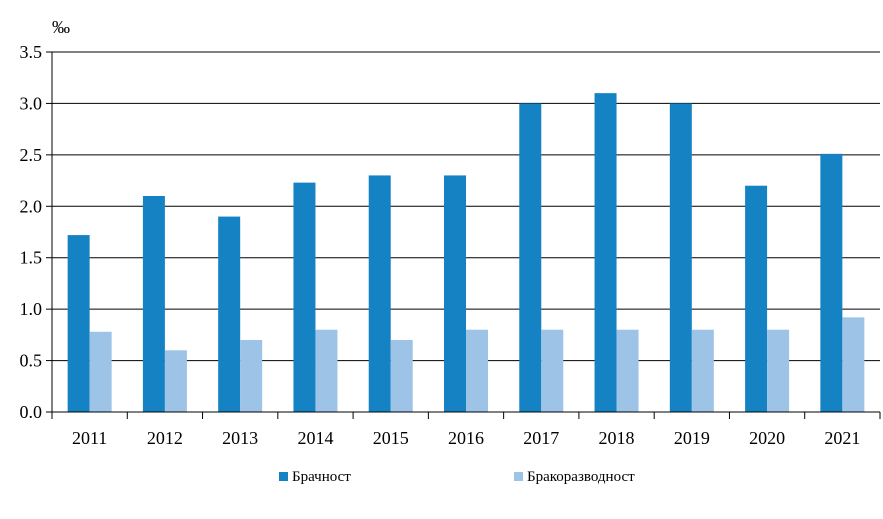 The height and width of the screenshot is (519, 883). What do you see at coordinates (31, 412) in the screenshot?
I see `y-tick-label: 0.0` at bounding box center [31, 412].